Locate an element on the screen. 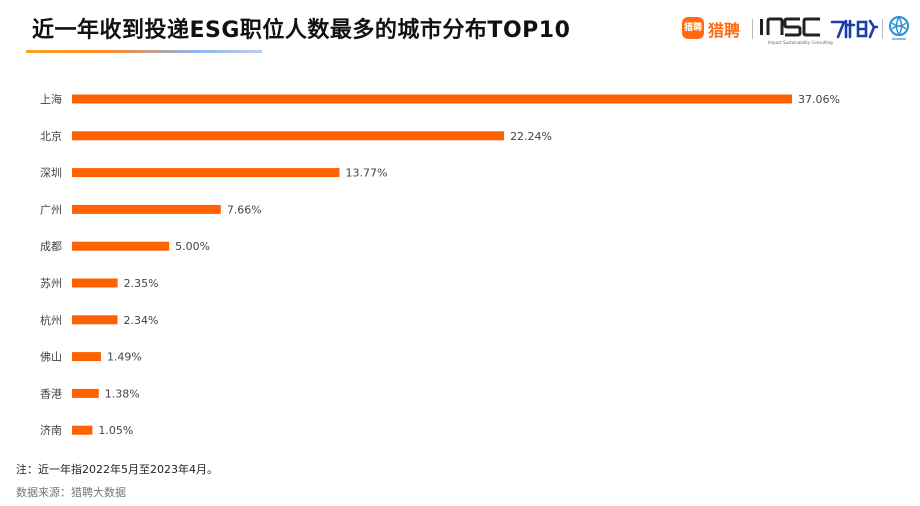 This screenshot has height=506, width=920. category-label: 苏州 is located at coordinates (51, 283).